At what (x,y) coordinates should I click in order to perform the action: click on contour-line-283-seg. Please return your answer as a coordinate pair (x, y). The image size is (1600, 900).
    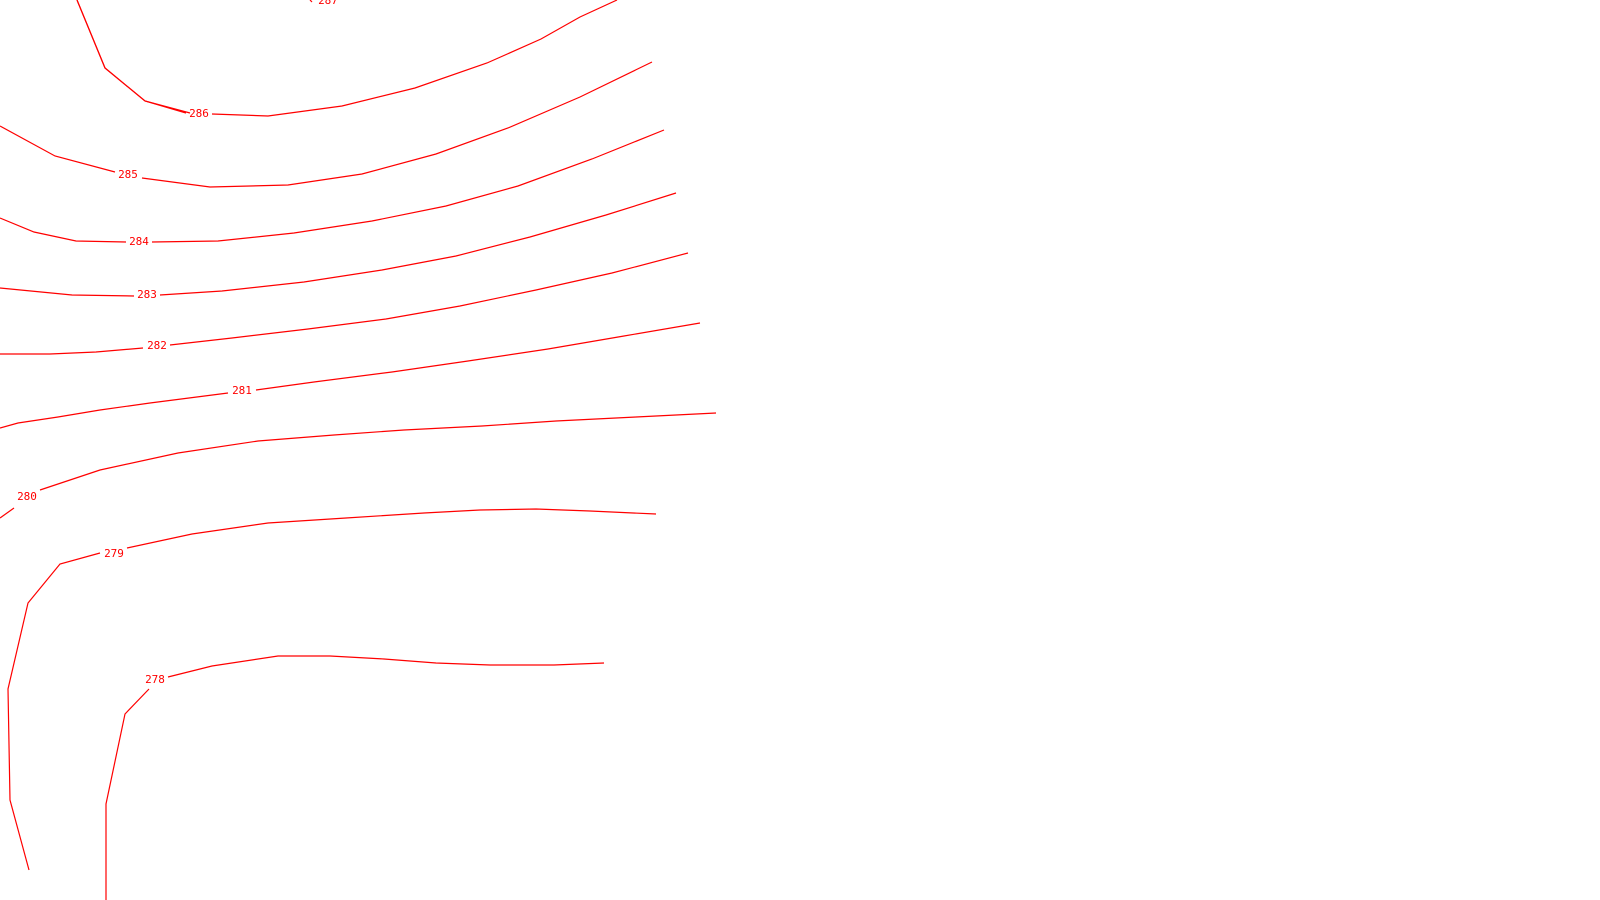
    Looking at the image, I should click on (418, 244).